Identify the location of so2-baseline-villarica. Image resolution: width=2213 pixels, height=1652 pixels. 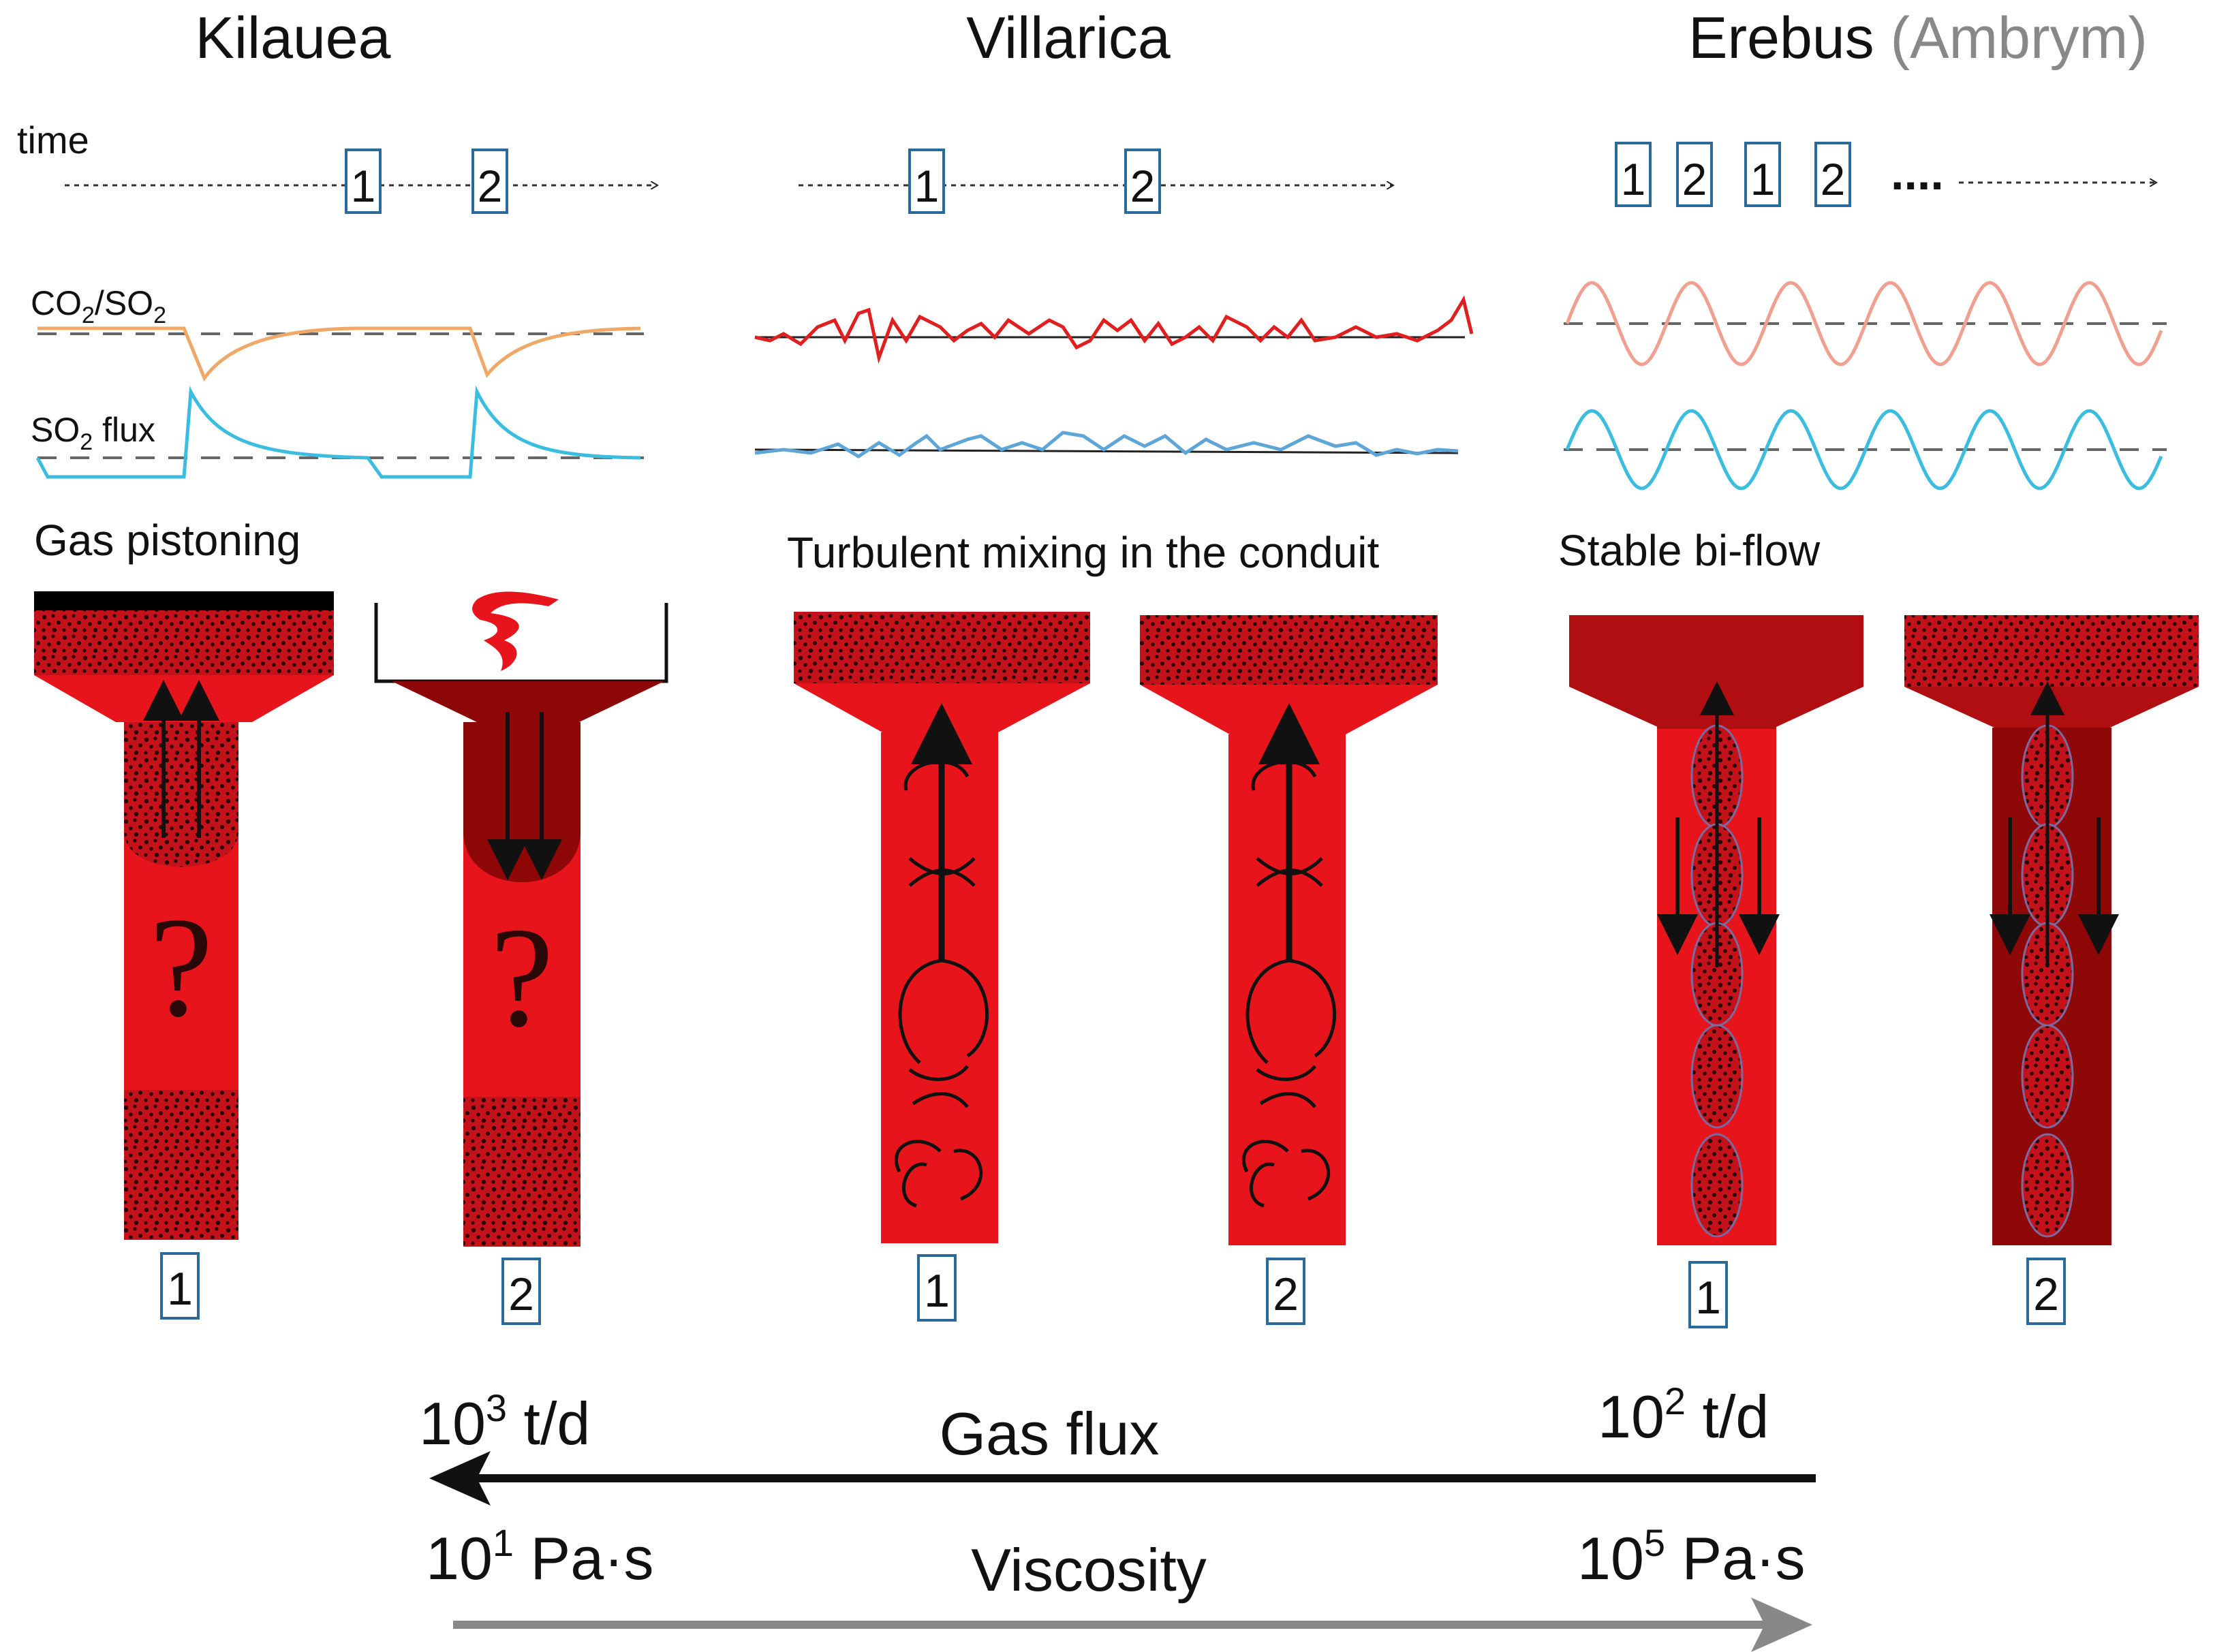
(1106, 451).